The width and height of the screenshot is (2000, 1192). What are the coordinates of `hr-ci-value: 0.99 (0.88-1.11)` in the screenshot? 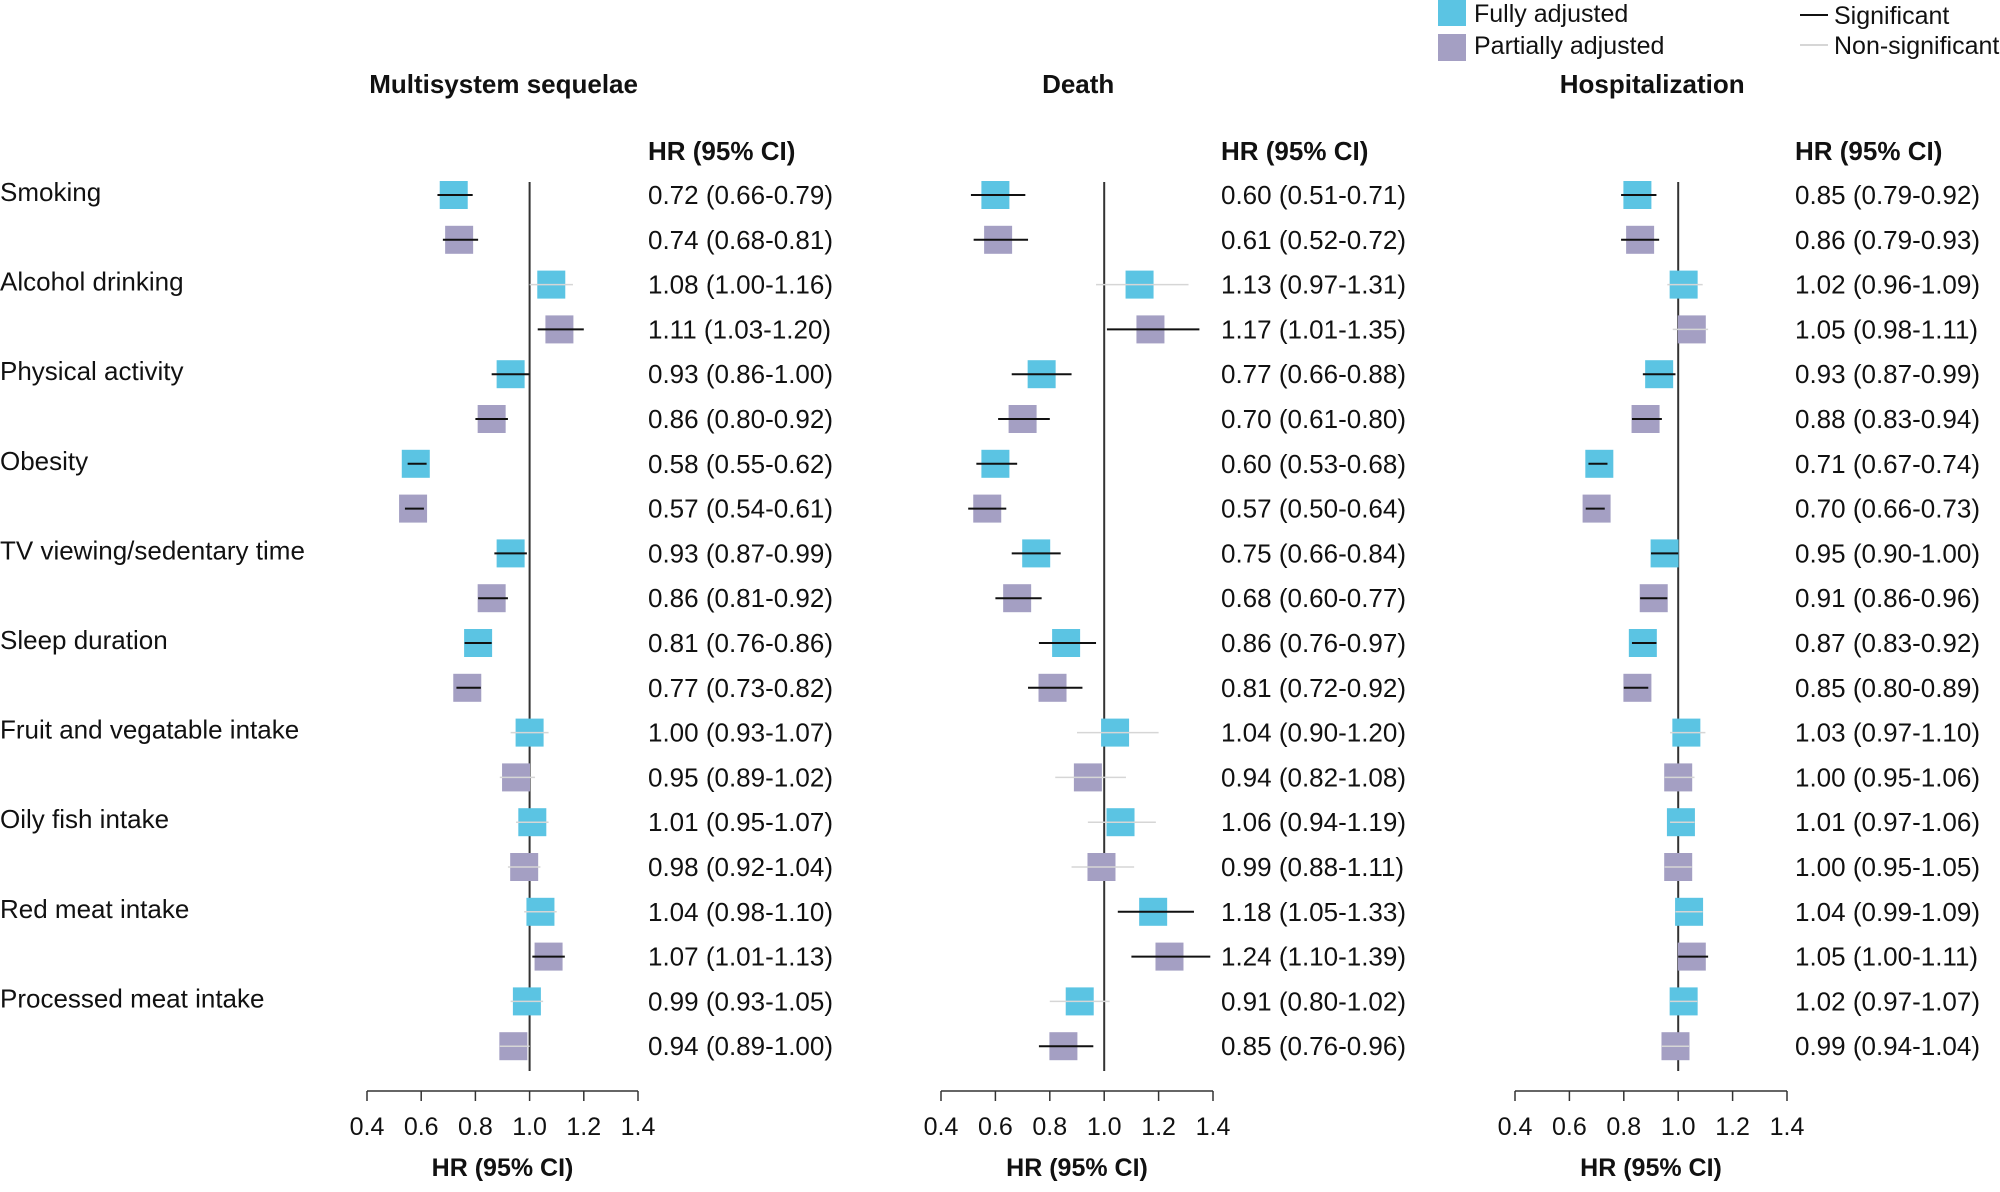 It's located at (1312, 867).